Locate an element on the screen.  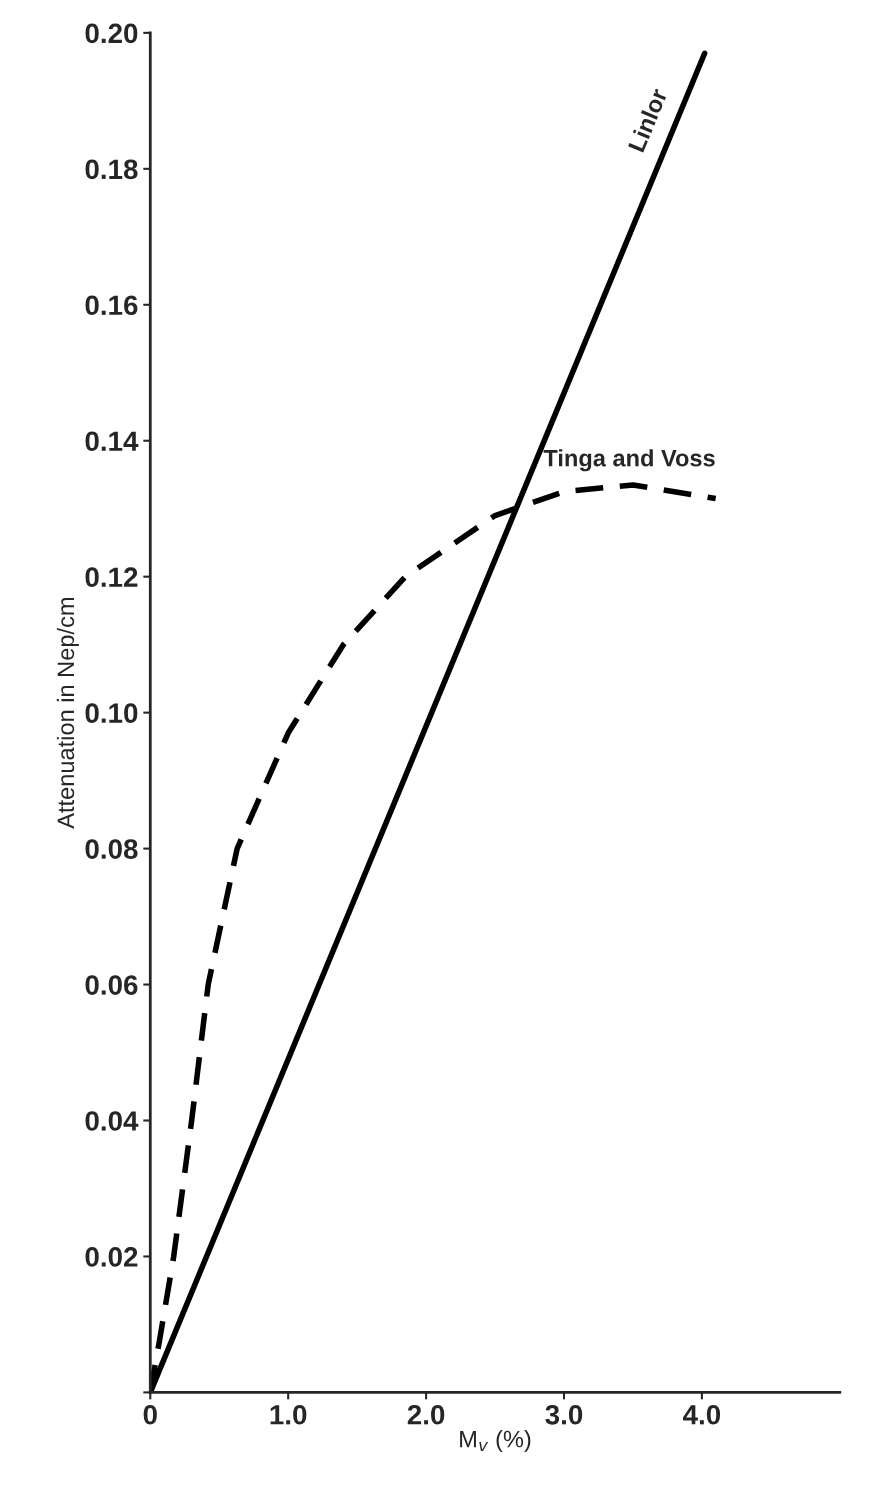
y-tick-label: 0.10 is located at coordinates (111, 713).